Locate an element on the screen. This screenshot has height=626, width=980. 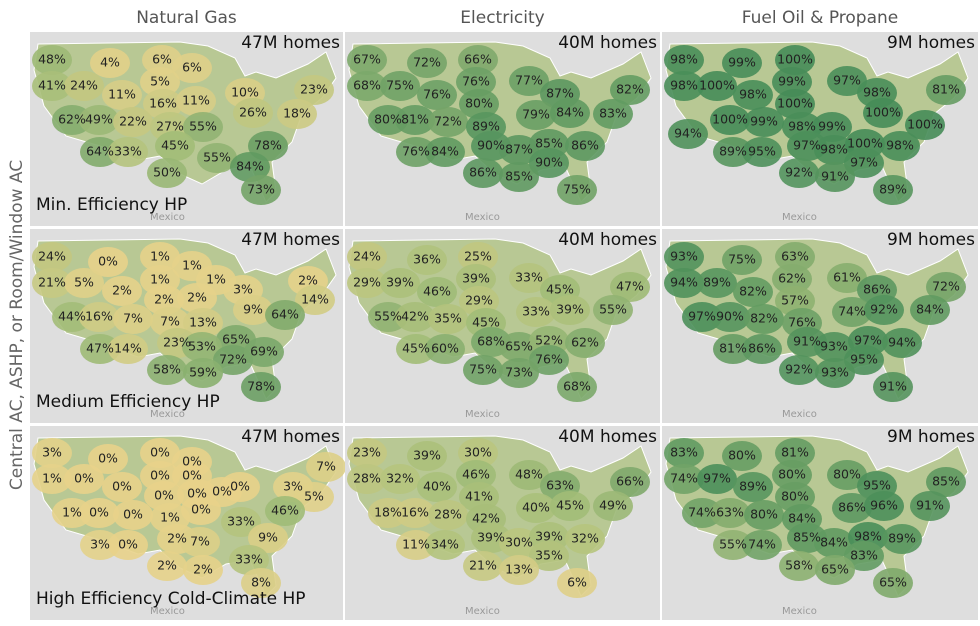
column-header: Fuel Oil & Propane is located at coordinates (820, 18).